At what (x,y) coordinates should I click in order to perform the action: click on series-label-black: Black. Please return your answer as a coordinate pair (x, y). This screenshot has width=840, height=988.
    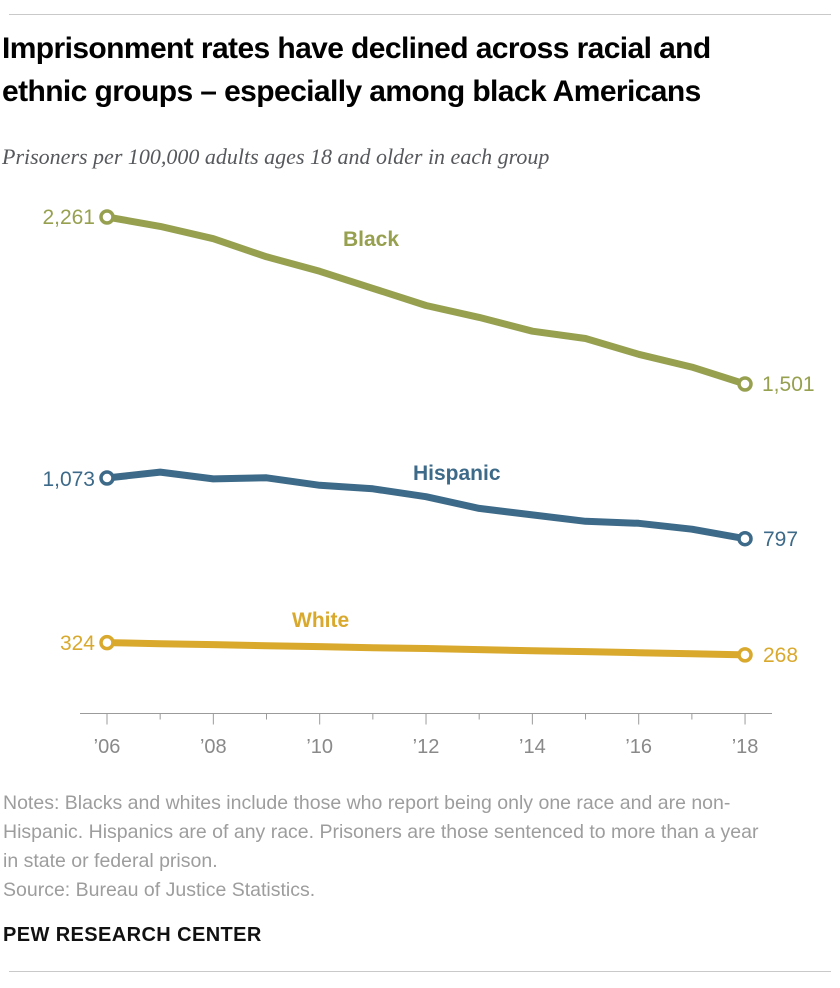
    Looking at the image, I should click on (371, 239).